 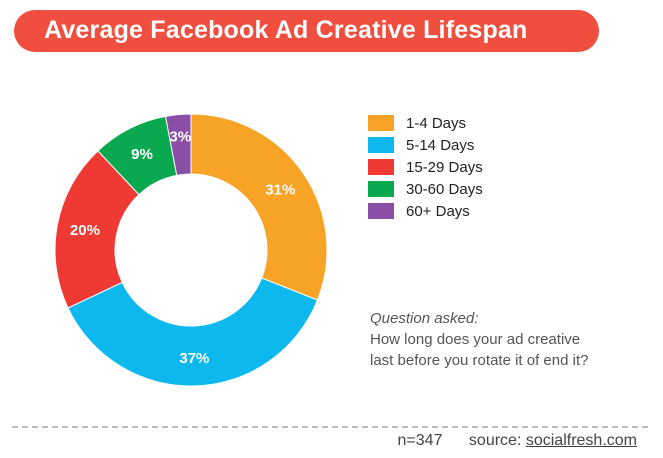 What do you see at coordinates (142, 154) in the screenshot?
I see `slice-value-label: 9%` at bounding box center [142, 154].